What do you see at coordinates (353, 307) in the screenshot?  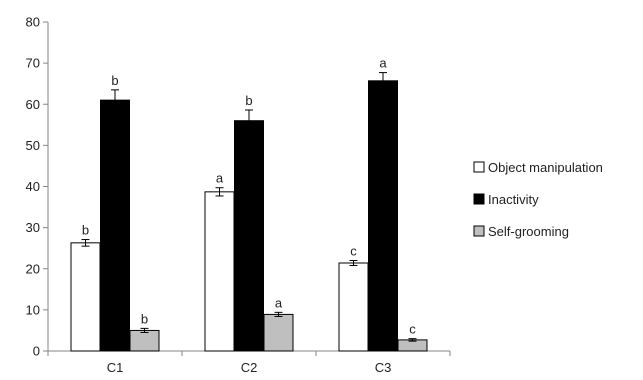 I see `bar-object-manipulation-c3` at bounding box center [353, 307].